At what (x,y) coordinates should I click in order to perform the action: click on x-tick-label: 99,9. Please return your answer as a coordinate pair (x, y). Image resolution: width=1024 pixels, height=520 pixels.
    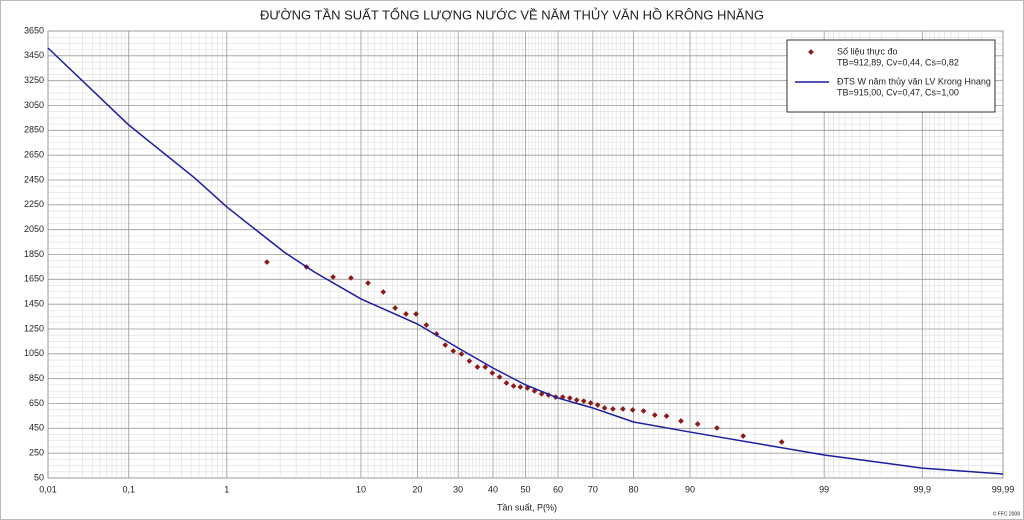
    Looking at the image, I should click on (923, 489).